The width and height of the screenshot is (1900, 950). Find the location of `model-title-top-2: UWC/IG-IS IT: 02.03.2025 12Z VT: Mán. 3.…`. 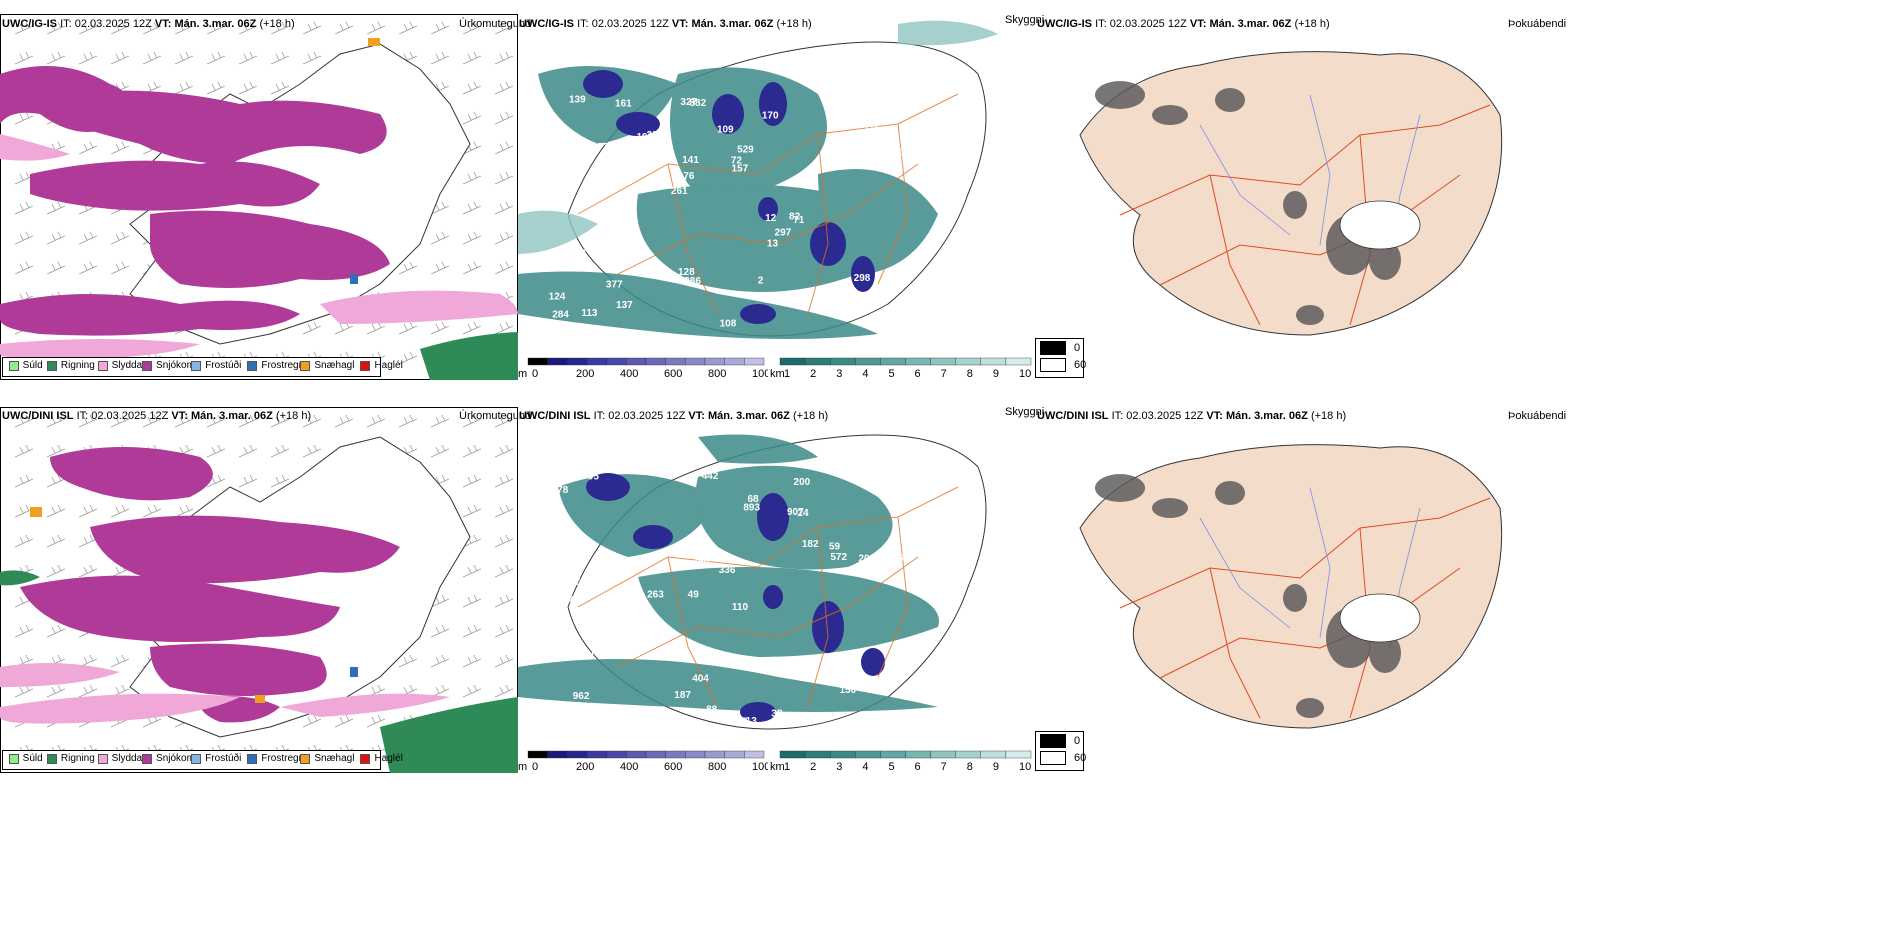

model-title-top-2: UWC/IG-IS IT: 02.03.2025 12Z VT: Mán. 3.… is located at coordinates (665, 24).